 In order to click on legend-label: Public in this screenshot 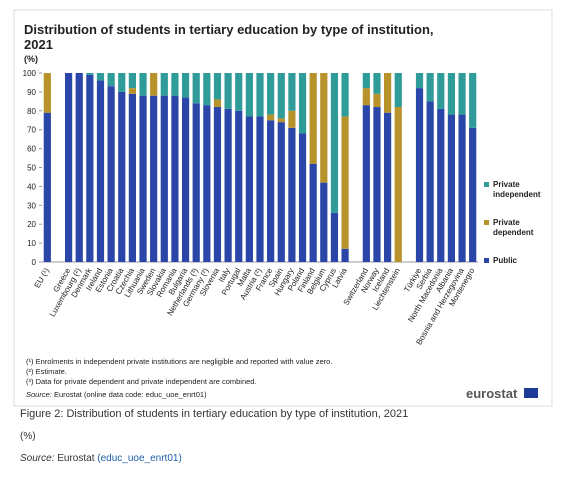, I will do `click(505, 260)`.